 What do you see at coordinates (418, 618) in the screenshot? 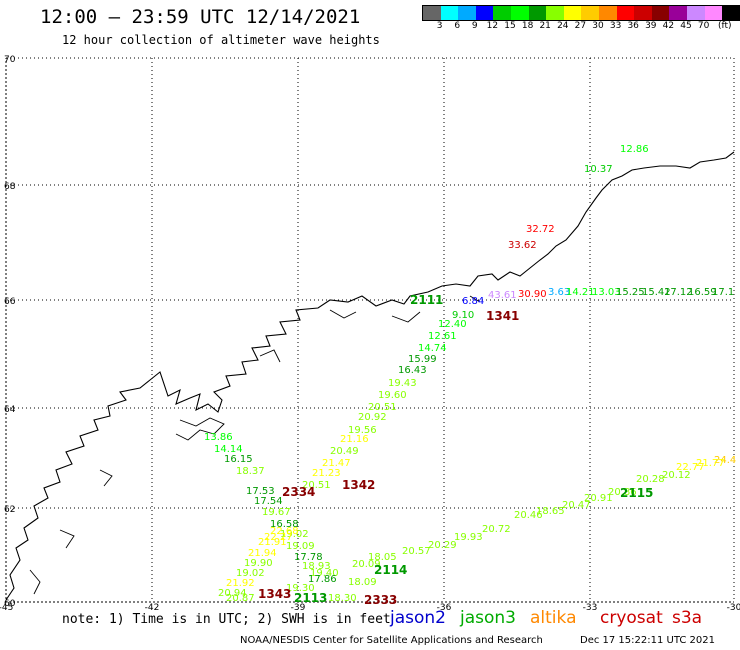
I see `satellite-legend-item: jason2` at bounding box center [418, 618].